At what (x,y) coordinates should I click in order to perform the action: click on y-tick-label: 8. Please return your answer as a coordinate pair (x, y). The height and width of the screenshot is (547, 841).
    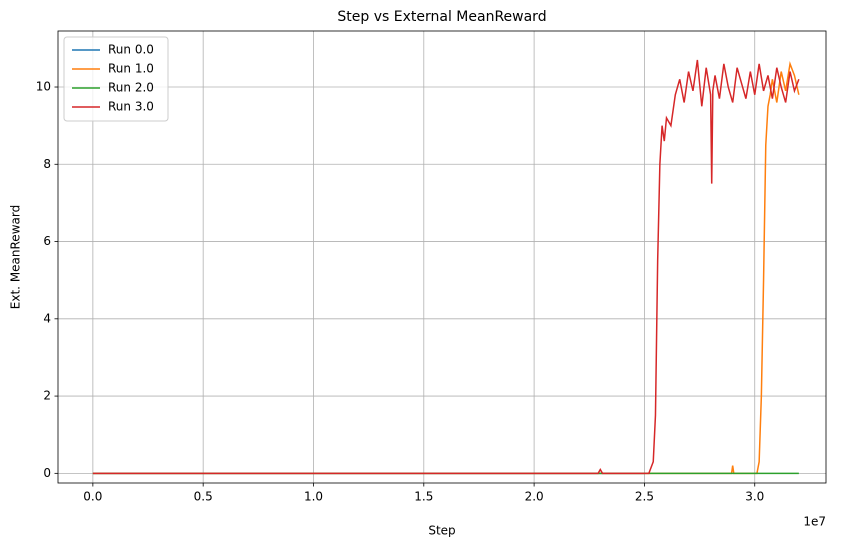
    Looking at the image, I should click on (47, 164).